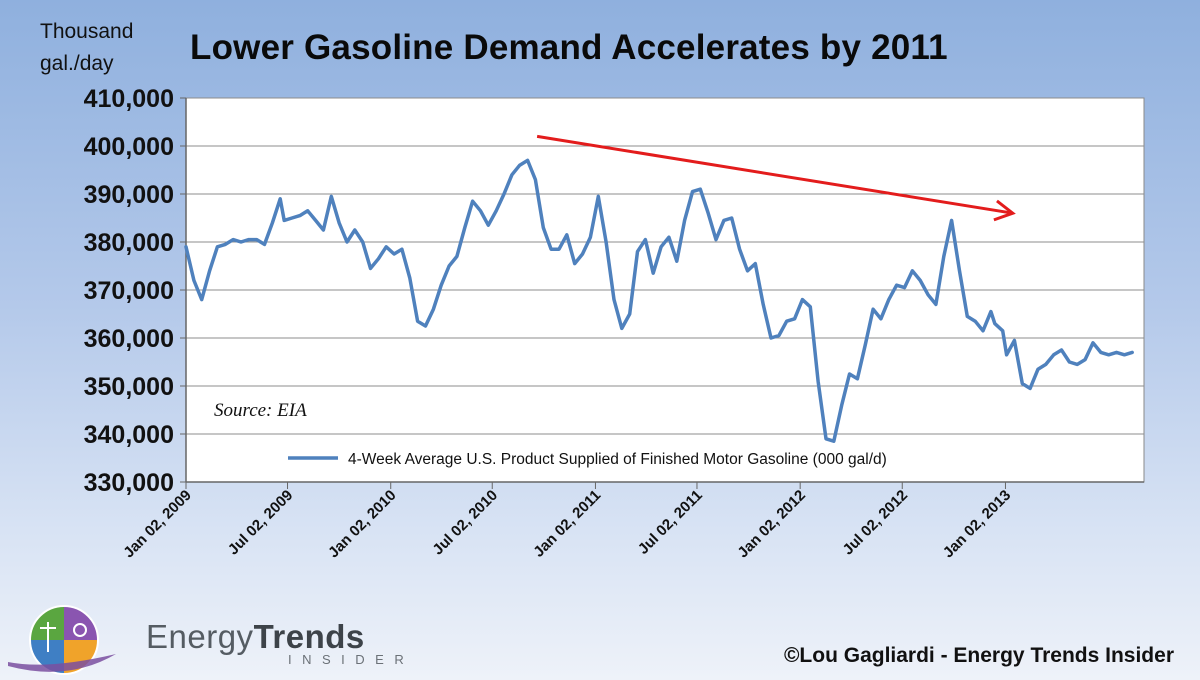 This screenshot has height=680, width=1200. I want to click on x-tick-label: Jan 02, 2013, so click(977, 524).